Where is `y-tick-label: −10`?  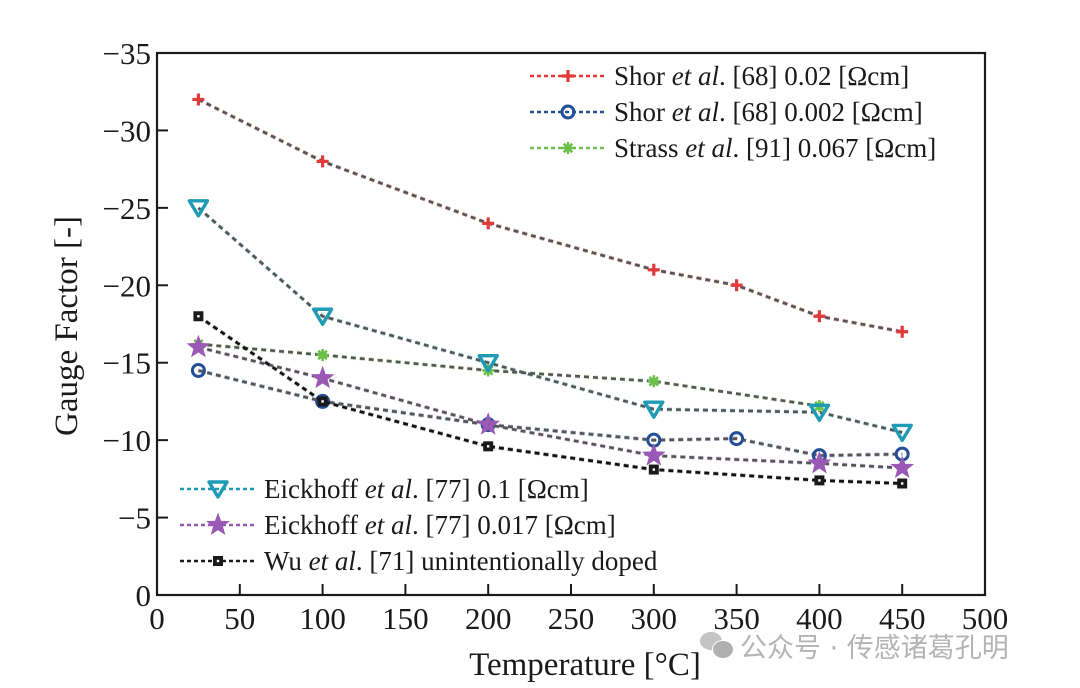
y-tick-label: −10 is located at coordinates (127, 440).